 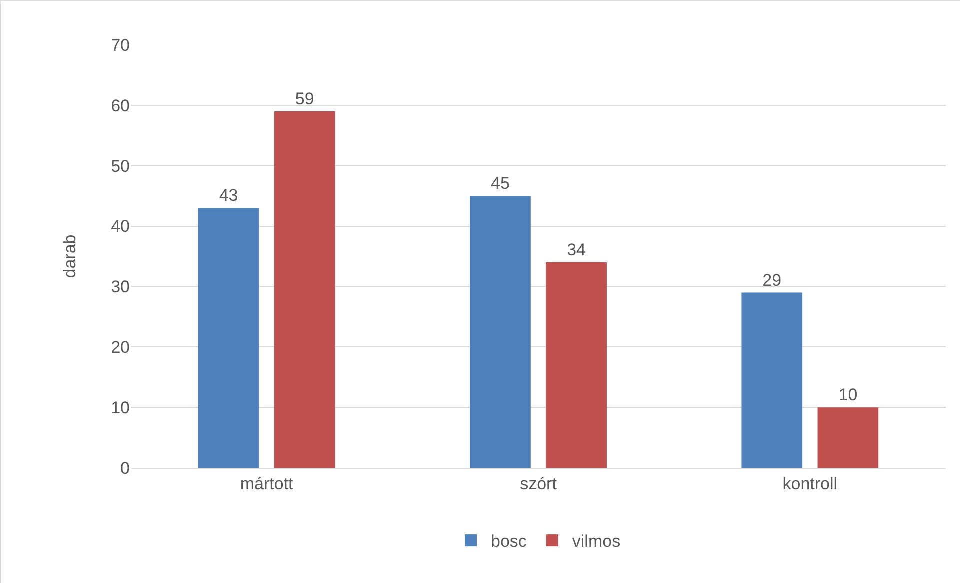 I want to click on y-tick-label: 20, so click(x=120, y=348).